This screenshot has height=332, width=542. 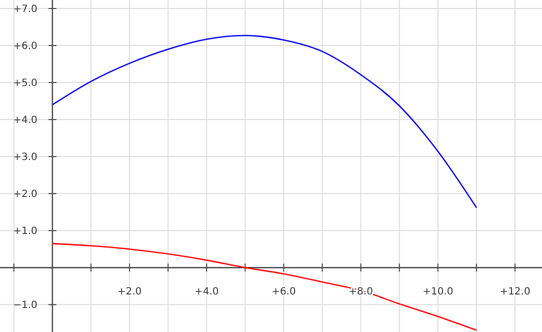 I want to click on x-tick-label: +2.0, so click(x=129, y=292).